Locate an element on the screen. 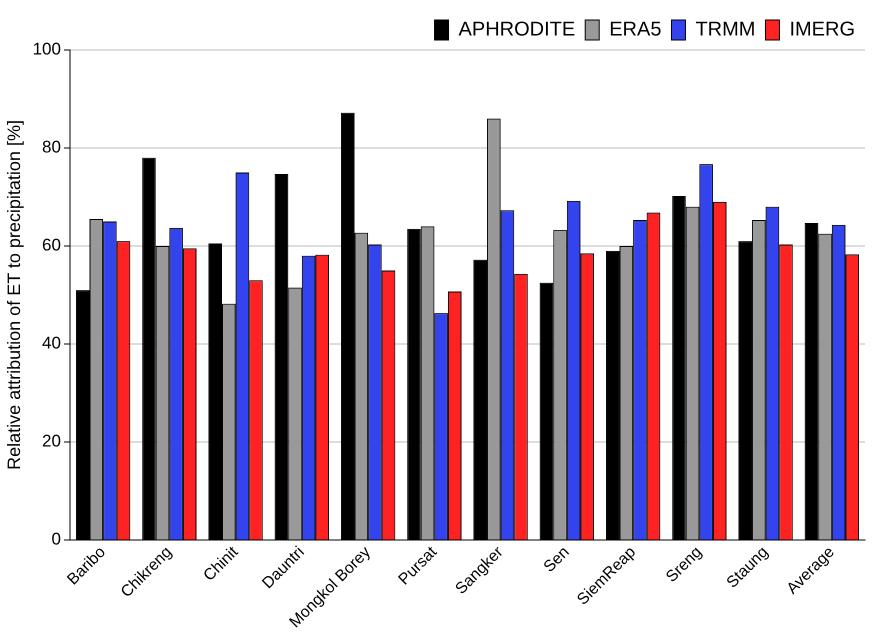 The height and width of the screenshot is (635, 875). y-tick-label: 20 is located at coordinates (51, 441).